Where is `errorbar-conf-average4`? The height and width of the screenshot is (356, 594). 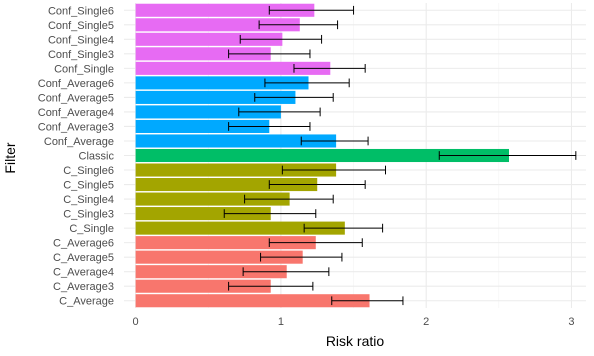 errorbar-conf-average4 is located at coordinates (279, 112).